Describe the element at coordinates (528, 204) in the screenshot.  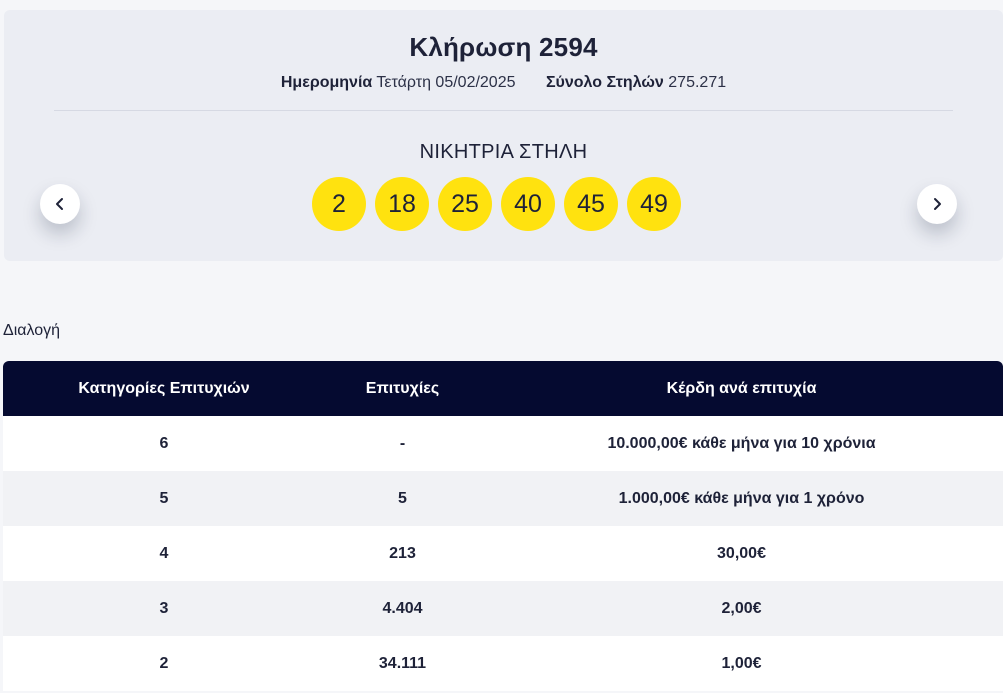
I see `number-ball: 40` at that location.